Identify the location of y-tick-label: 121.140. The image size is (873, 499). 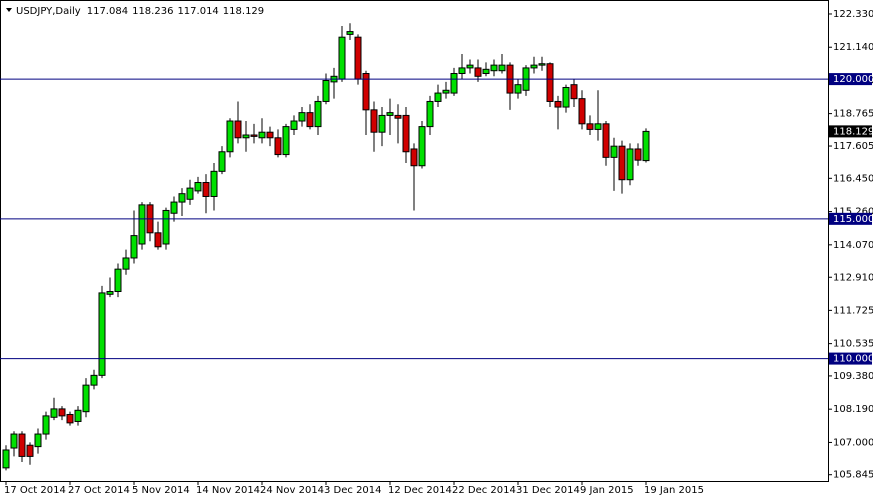
(853, 47).